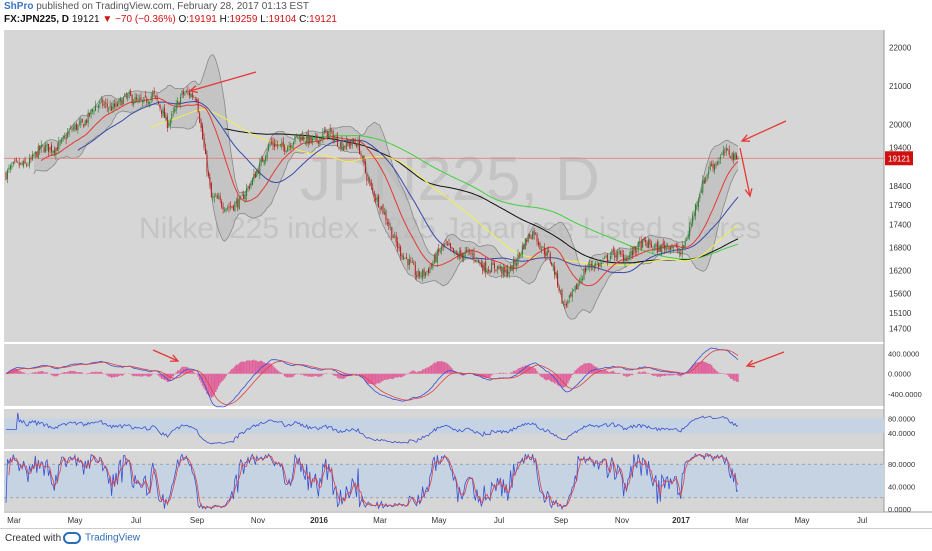  I want to click on price-tick-label: 21000, so click(900, 86).